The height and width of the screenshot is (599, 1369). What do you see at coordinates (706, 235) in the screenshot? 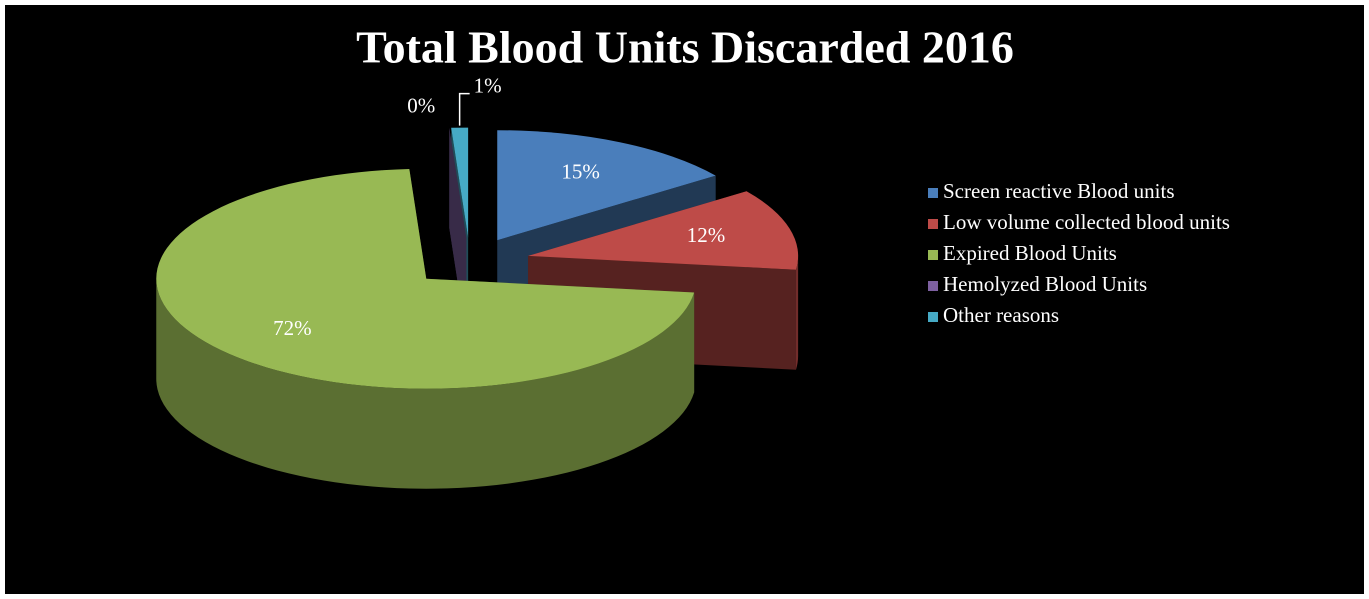
I see `data-label: 12%` at bounding box center [706, 235].